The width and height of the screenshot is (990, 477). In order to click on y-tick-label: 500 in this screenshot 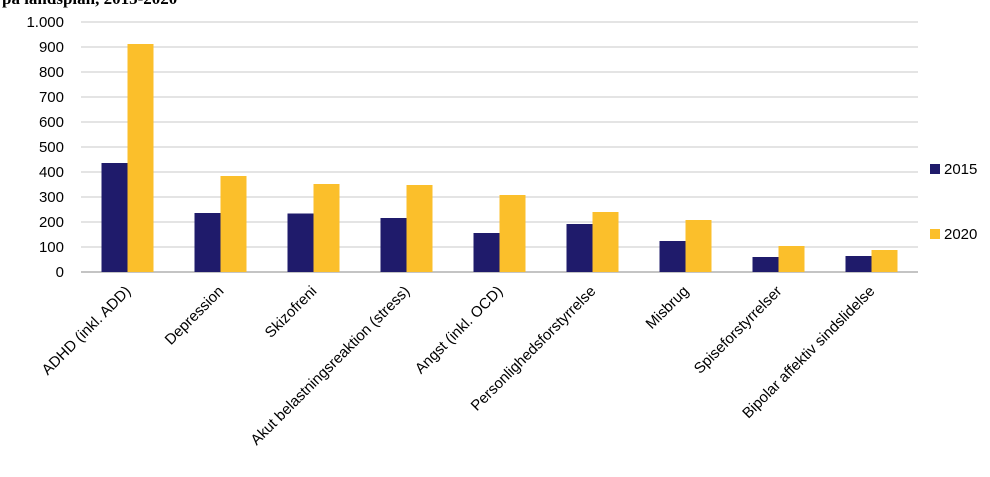, I will do `click(51, 147)`.